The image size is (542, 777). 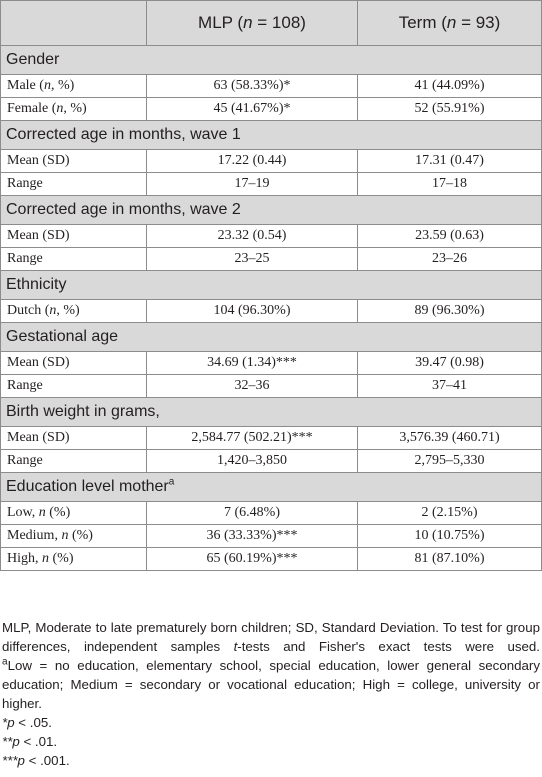 I want to click on mlp-value: 1,420–3,850, so click(x=252, y=461).